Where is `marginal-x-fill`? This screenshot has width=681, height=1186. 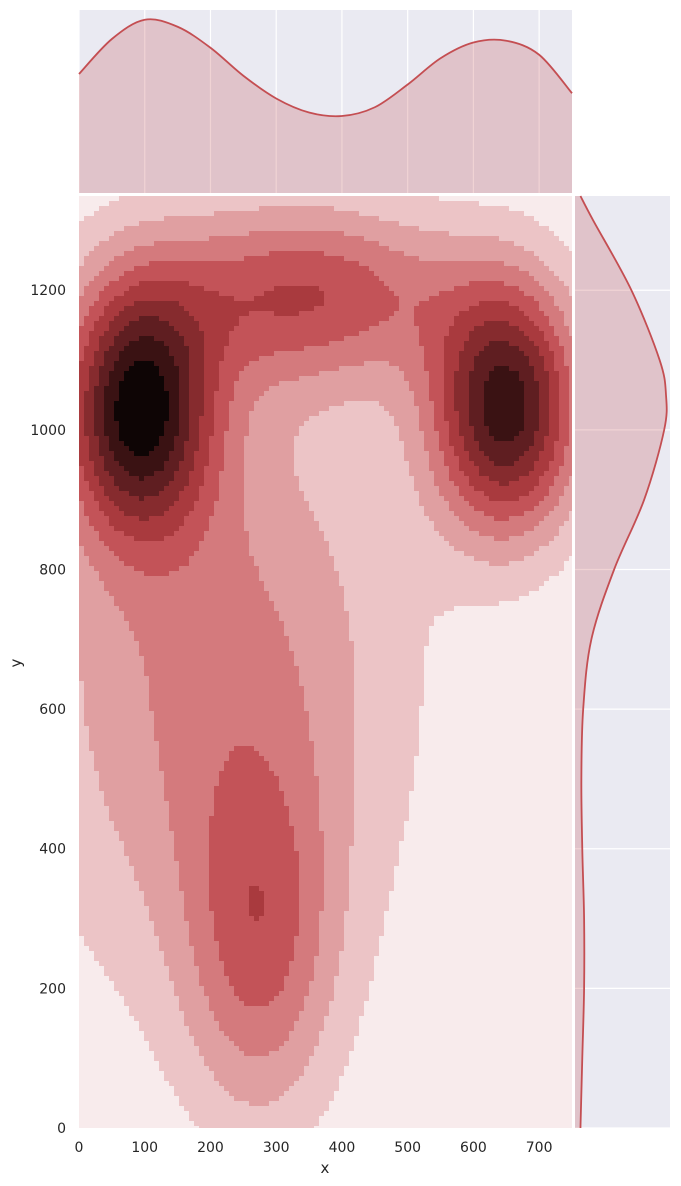 marginal-x-fill is located at coordinates (325, 106).